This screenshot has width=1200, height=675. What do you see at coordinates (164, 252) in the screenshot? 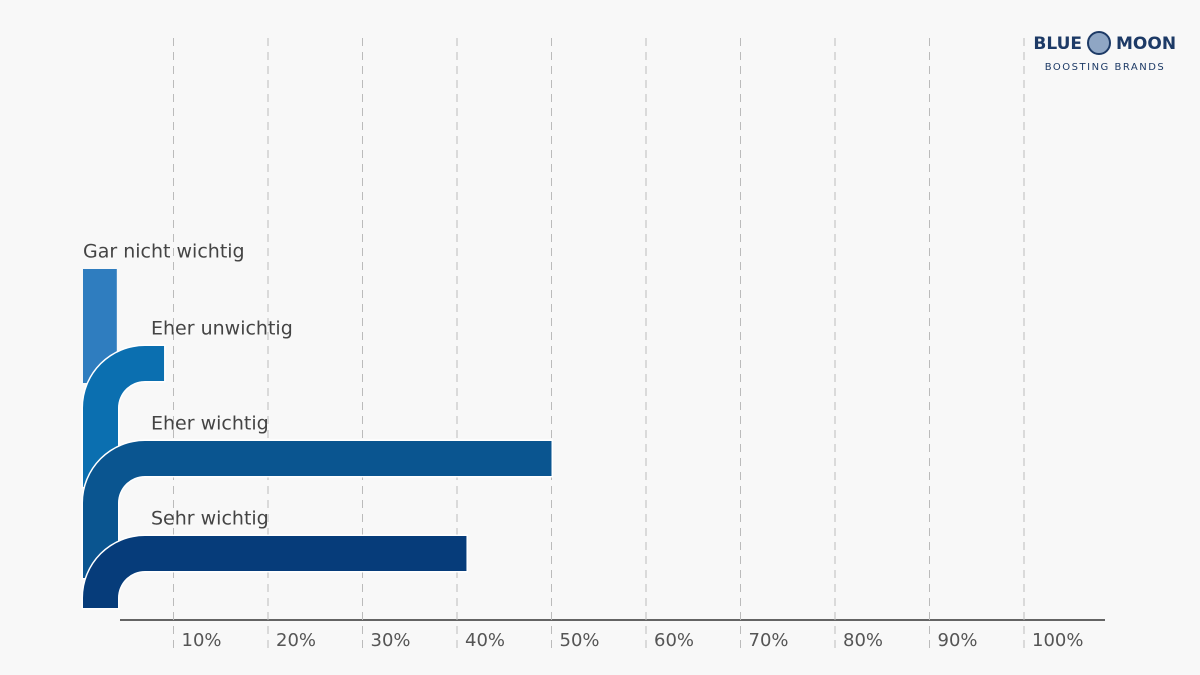
I see `bar-label: Gar nicht wichtig` at bounding box center [164, 252].